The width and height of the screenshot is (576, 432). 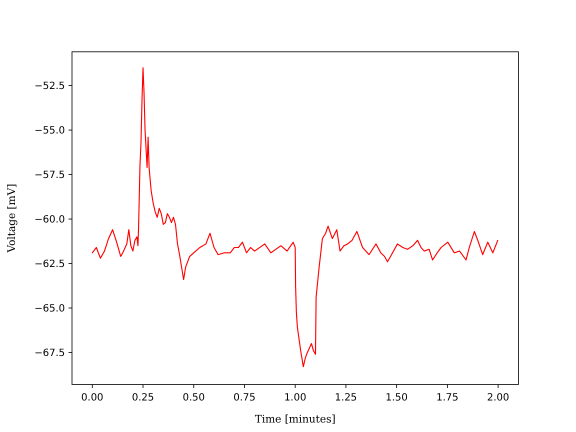 I want to click on y-axis-title: Voltage [mV], so click(x=12, y=219).